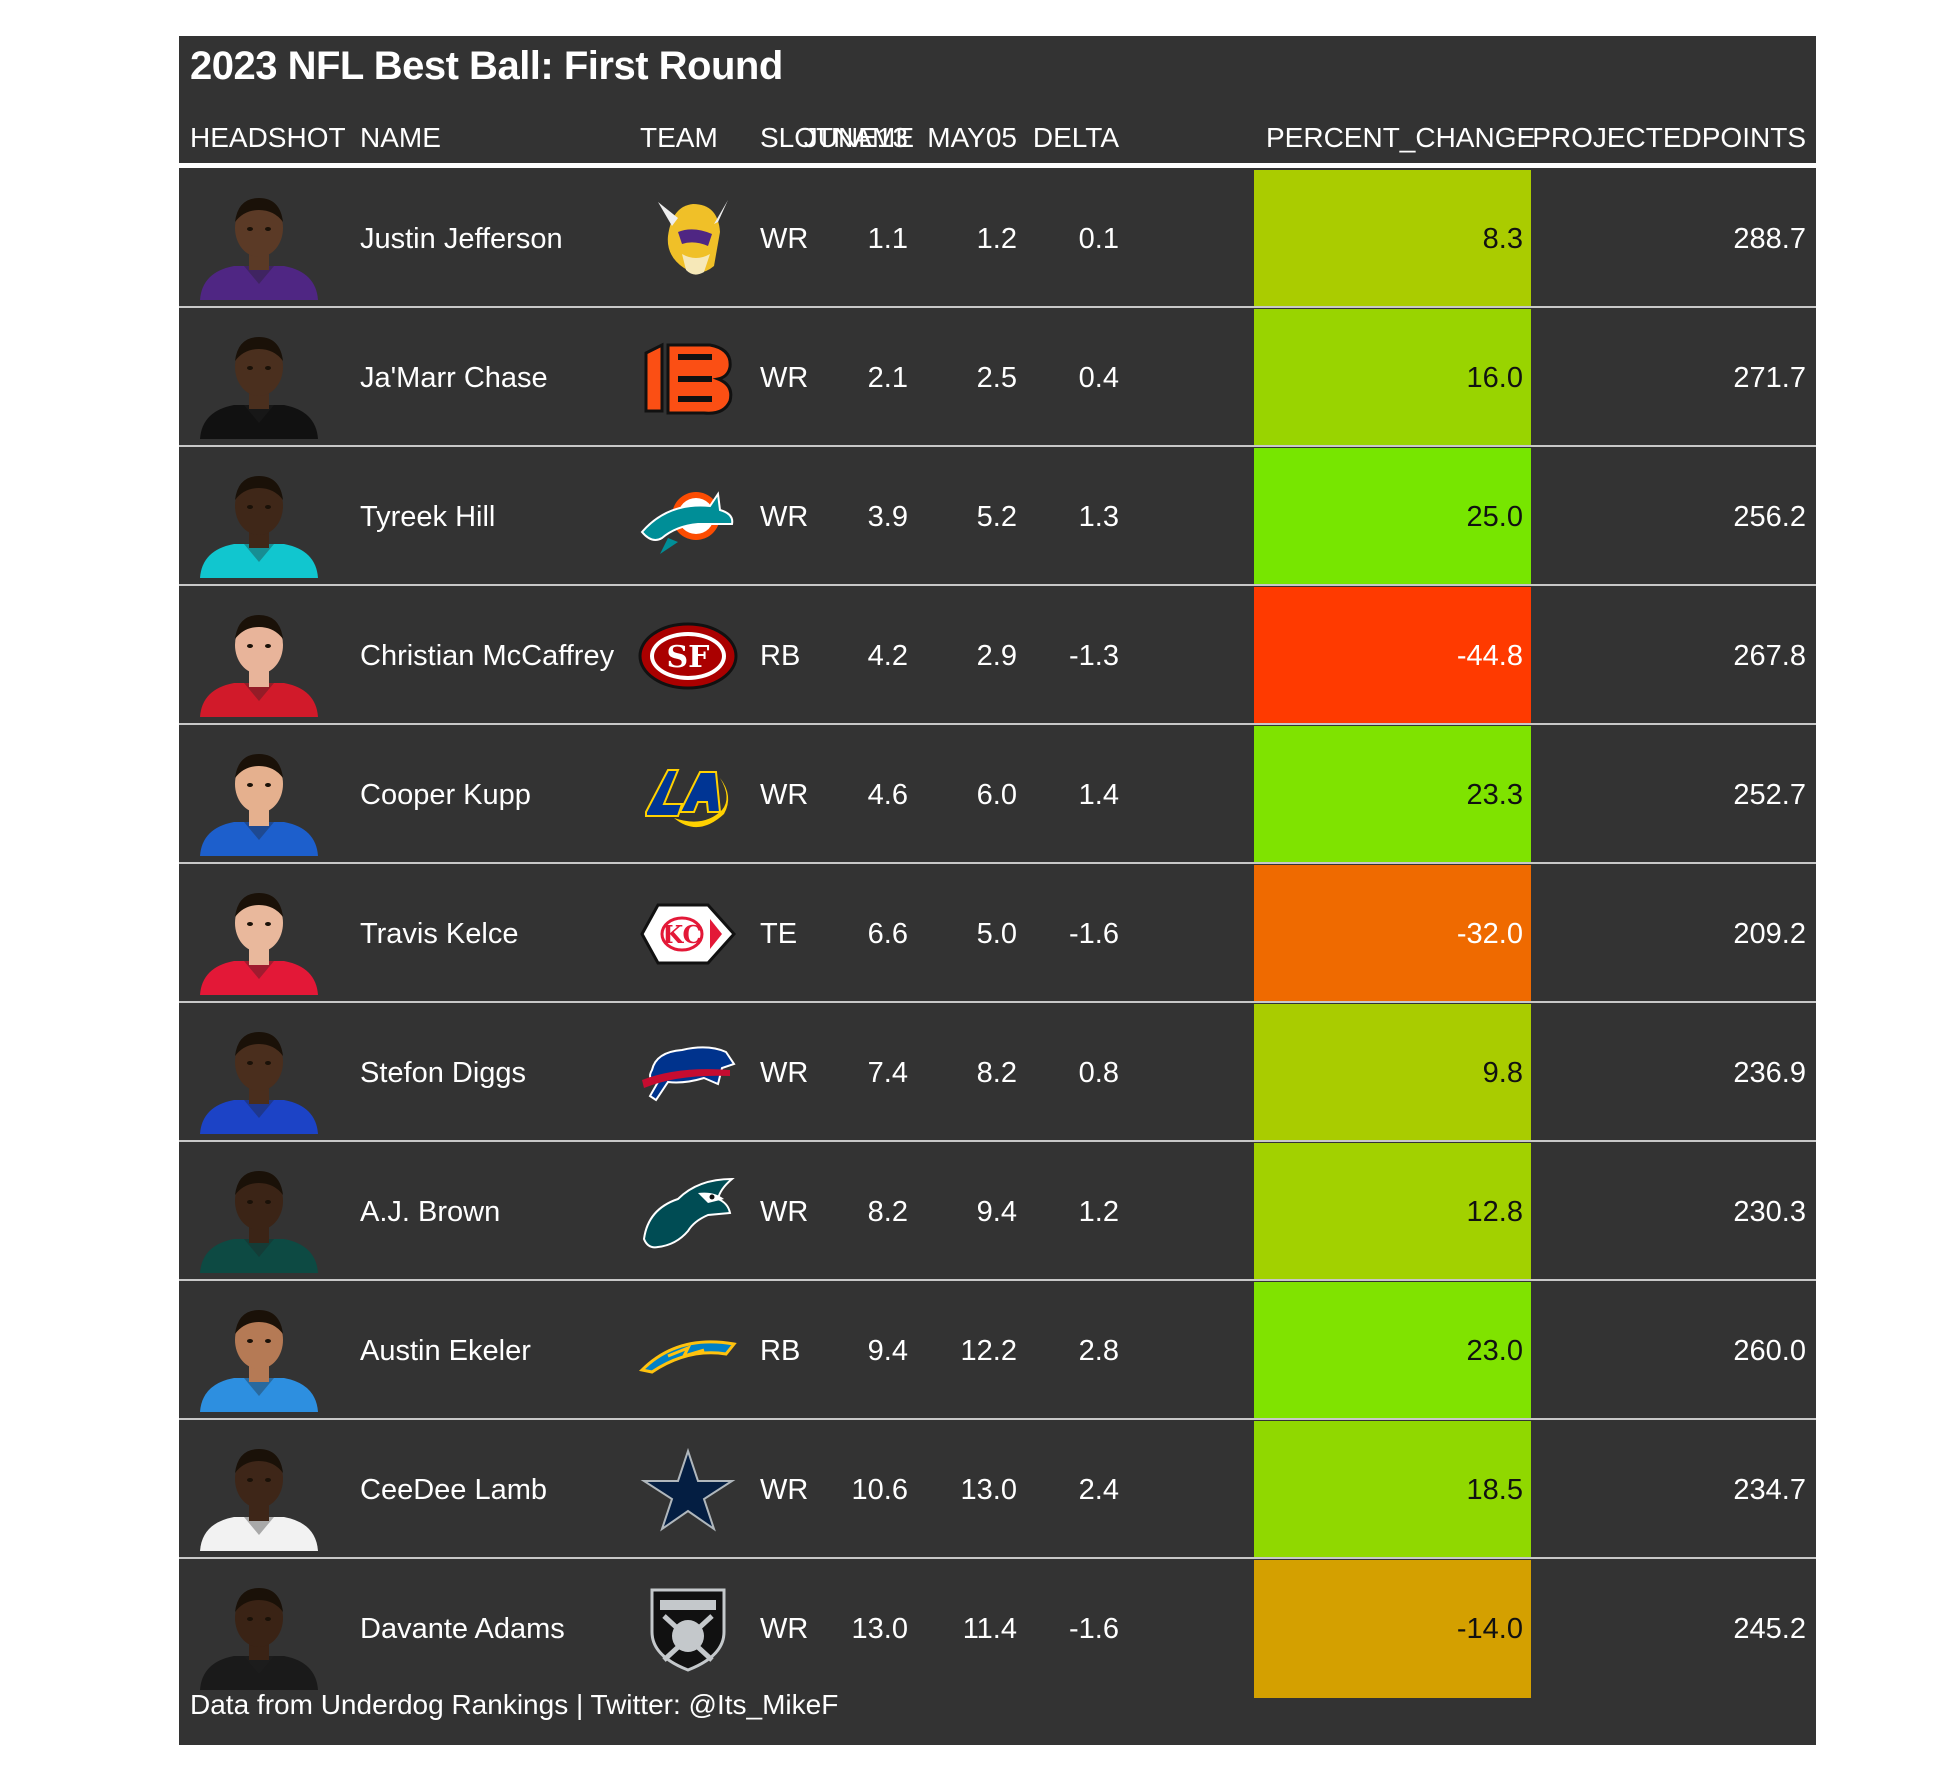 The image size is (1950, 1772). I want to click on slot-name: TE, so click(779, 934).